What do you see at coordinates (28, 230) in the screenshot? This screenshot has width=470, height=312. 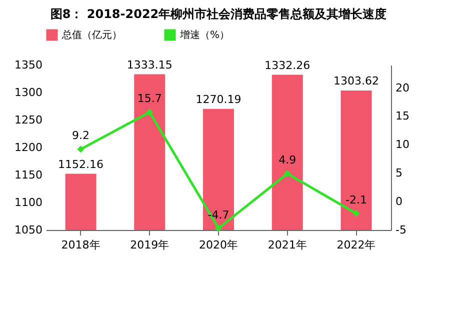 I see `y-tick-label: 1050` at bounding box center [28, 230].